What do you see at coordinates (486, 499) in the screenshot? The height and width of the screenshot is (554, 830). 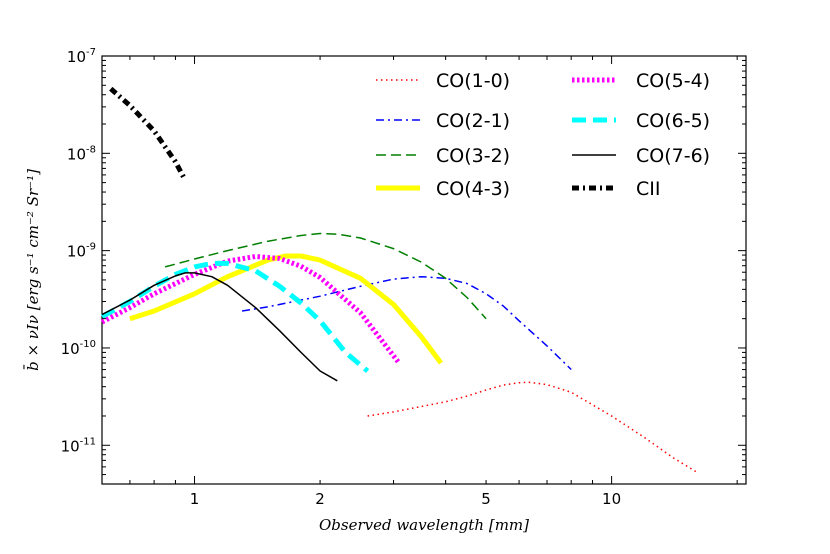 I see `x-tick-label: 5` at bounding box center [486, 499].